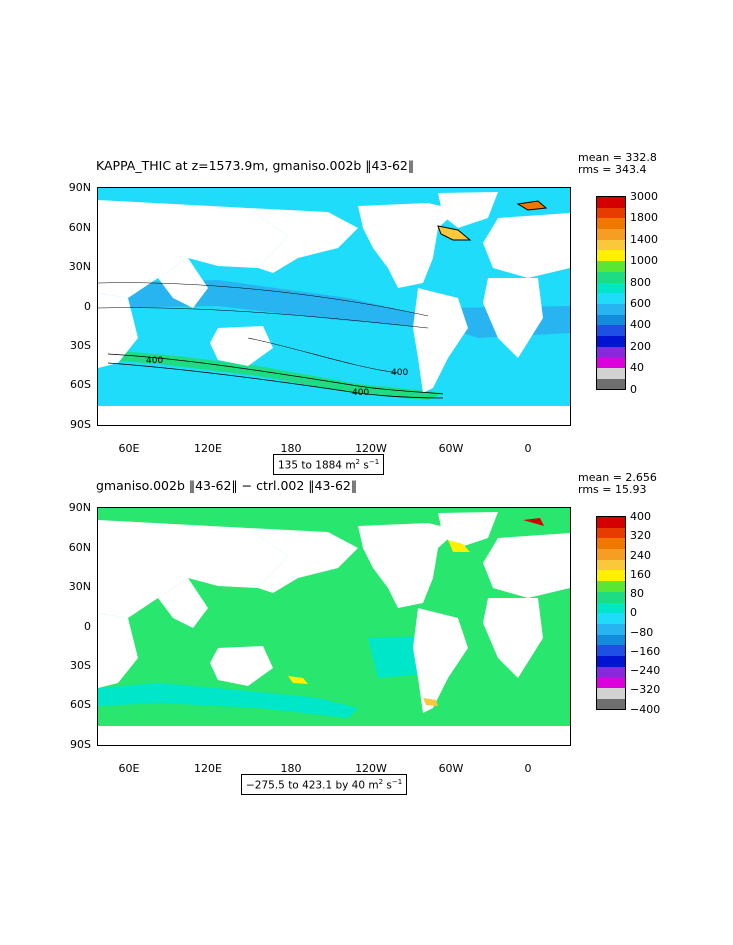 This screenshot has width=733, height=945. I want to click on x-label: 60W, so click(451, 448).